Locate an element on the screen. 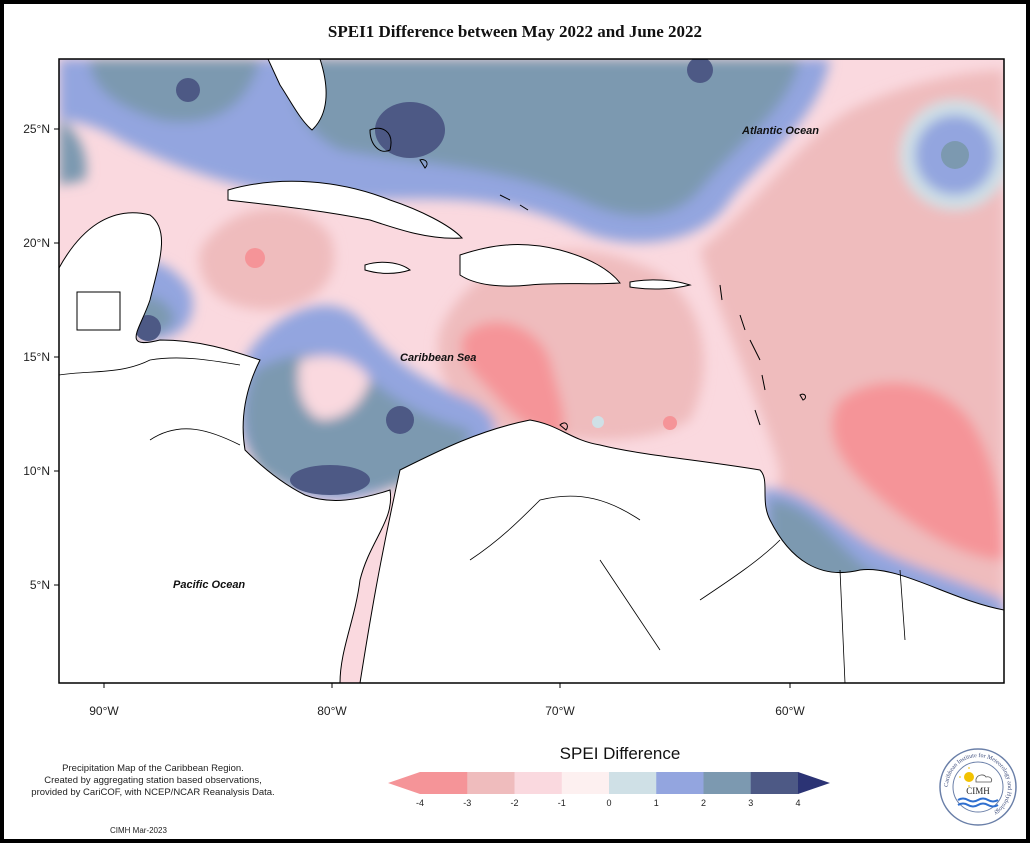 The width and height of the screenshot is (1030, 843). lon-label: 80°W is located at coordinates (332, 711).